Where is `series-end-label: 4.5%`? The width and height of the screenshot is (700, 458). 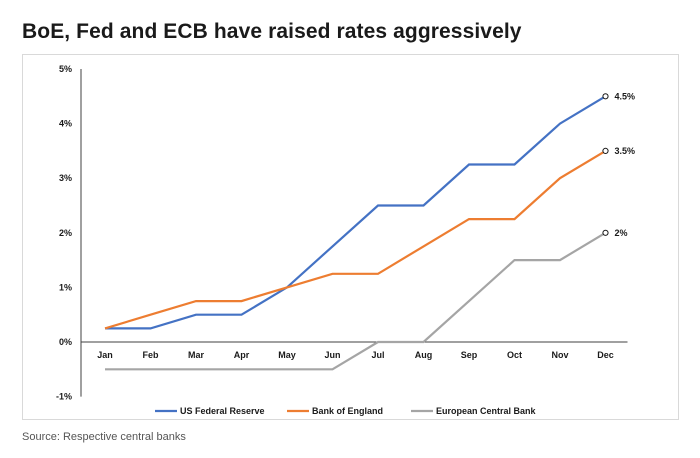 series-end-label: 4.5% is located at coordinates (625, 96).